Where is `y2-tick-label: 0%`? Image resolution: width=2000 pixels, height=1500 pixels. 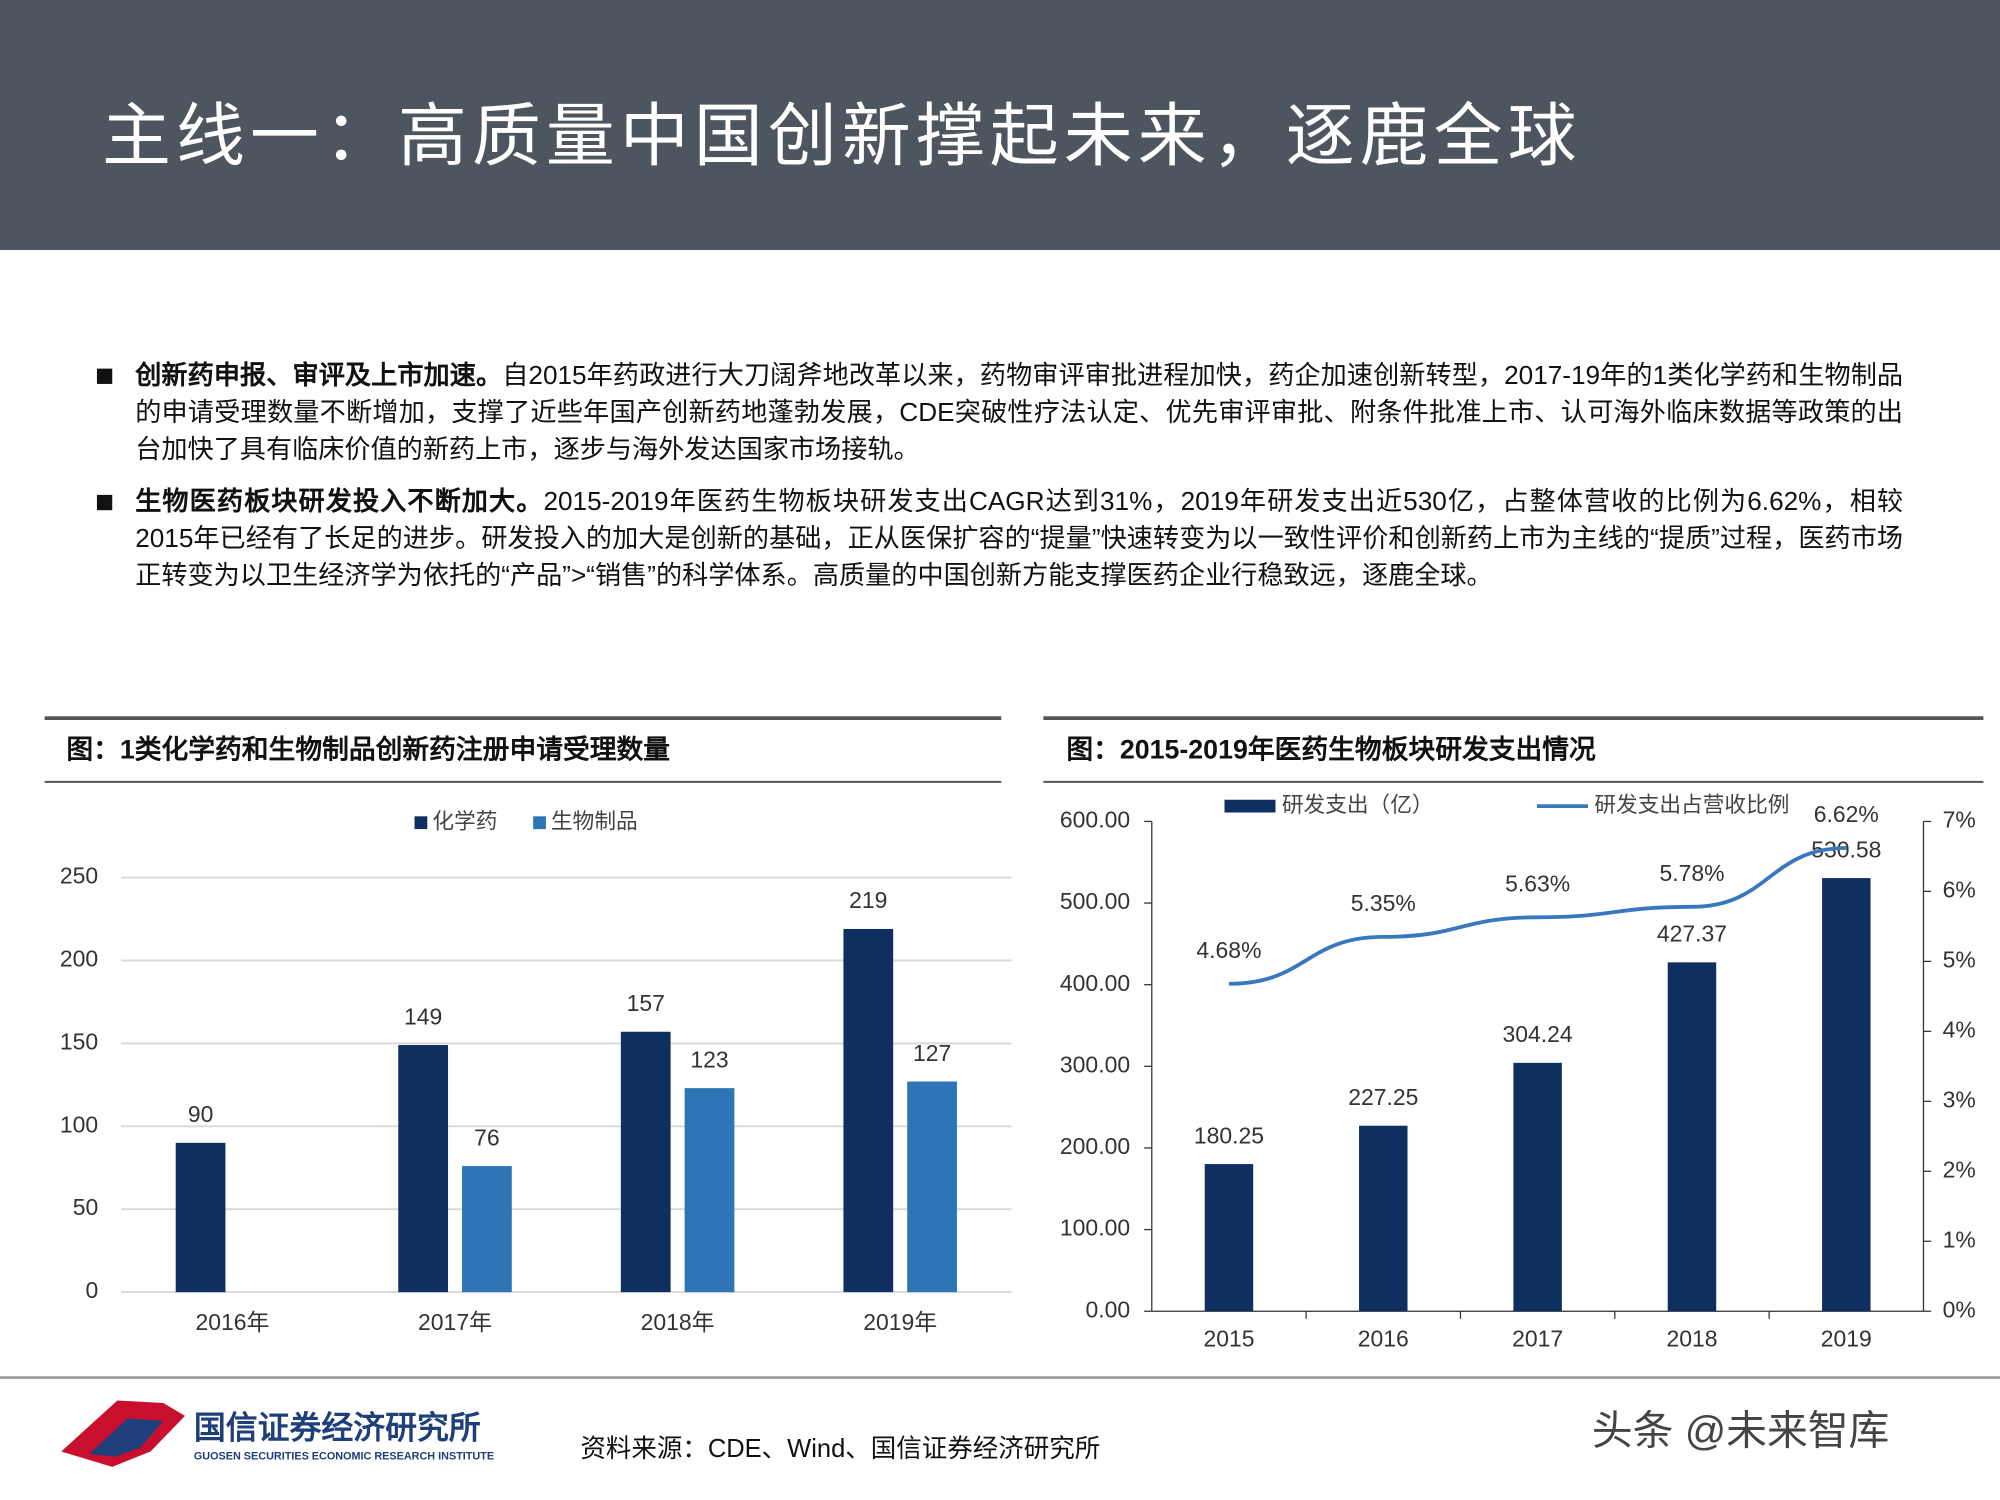
y2-tick-label: 0% is located at coordinates (1959, 1309).